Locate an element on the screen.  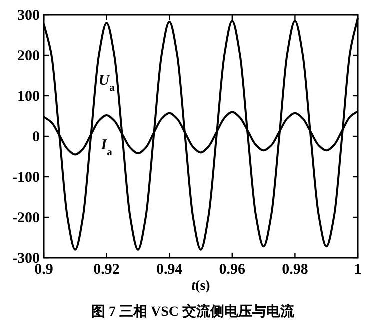
x-tick-label: 0.98 is located at coordinates (295, 270).